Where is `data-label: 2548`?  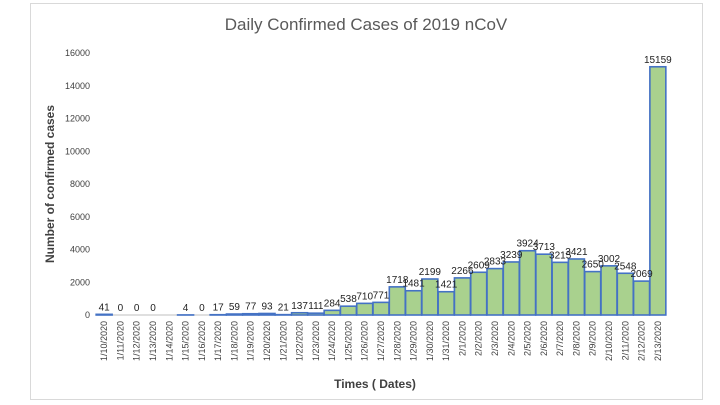 data-label: 2548 is located at coordinates (625, 266).